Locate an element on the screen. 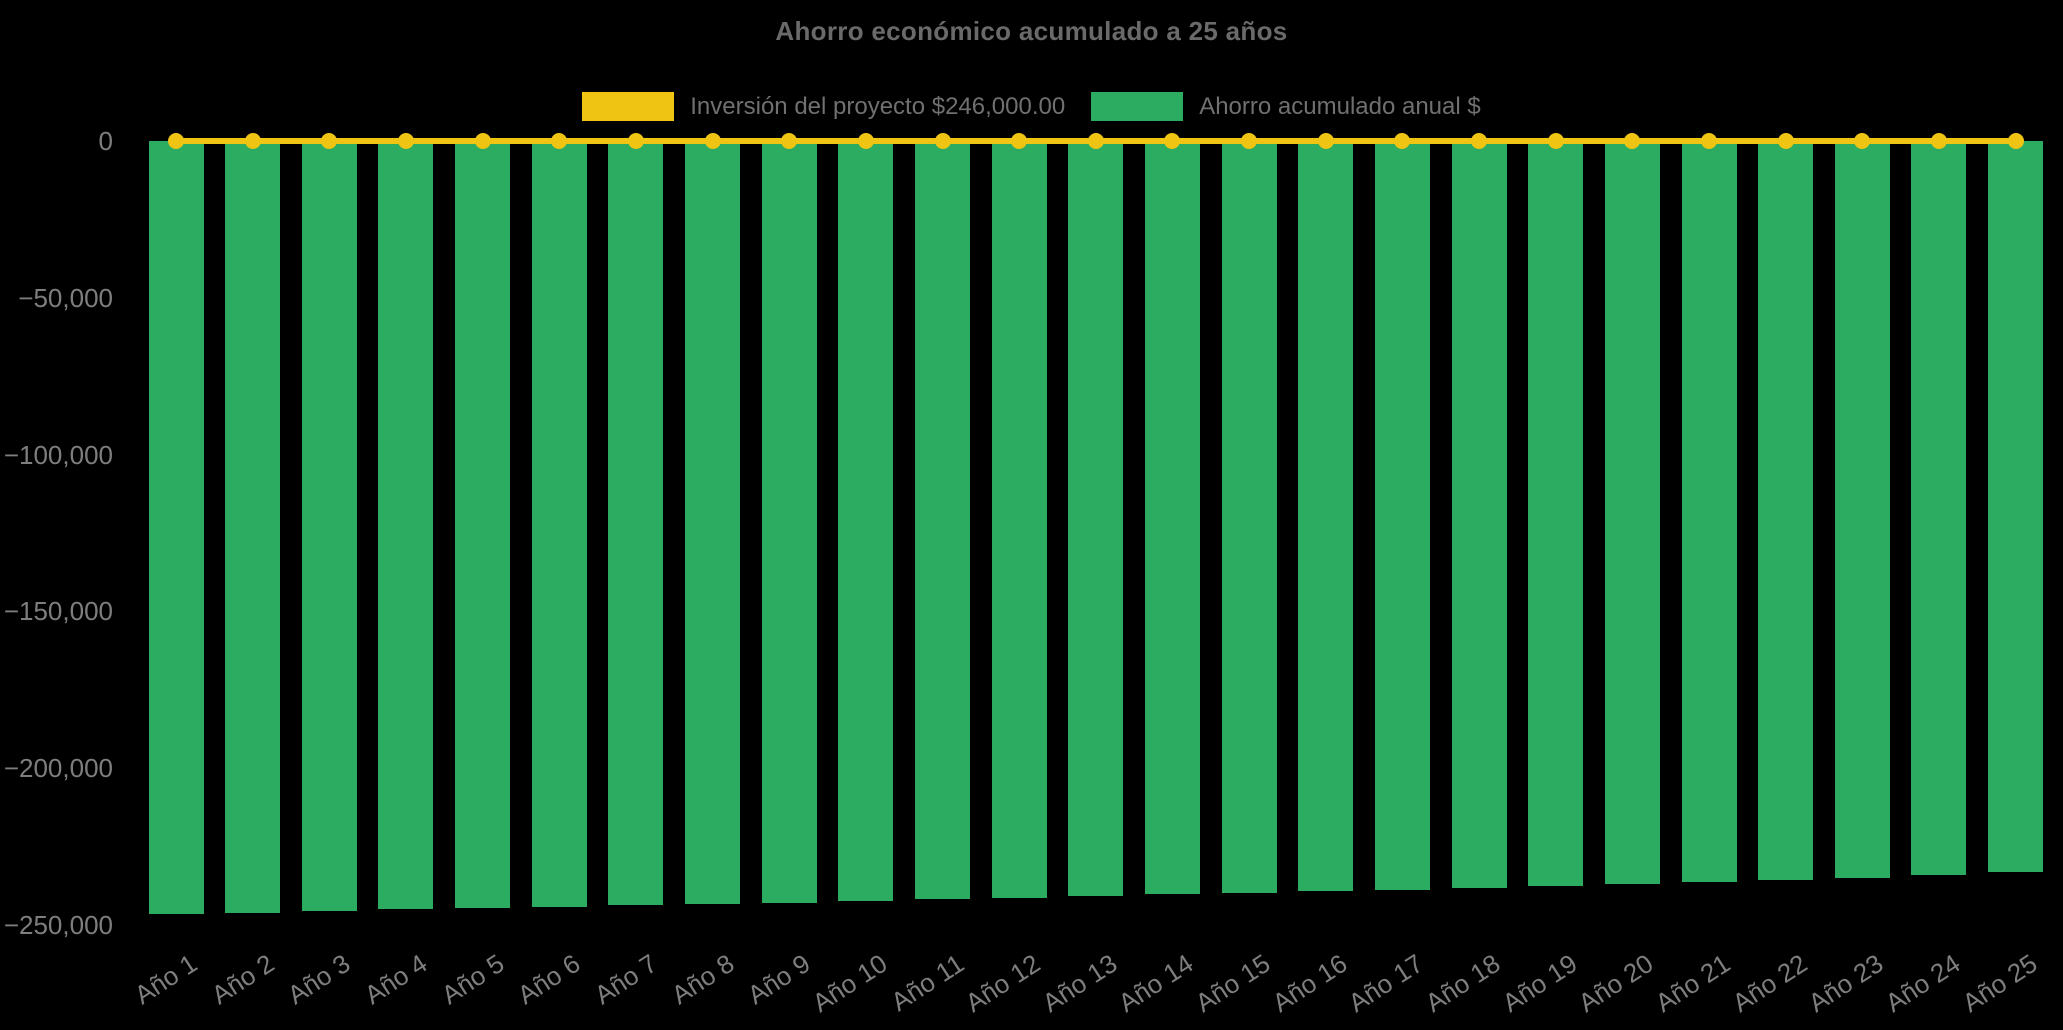 Image resolution: width=2063 pixels, height=1030 pixels. investment-legend-swatch is located at coordinates (628, 106).